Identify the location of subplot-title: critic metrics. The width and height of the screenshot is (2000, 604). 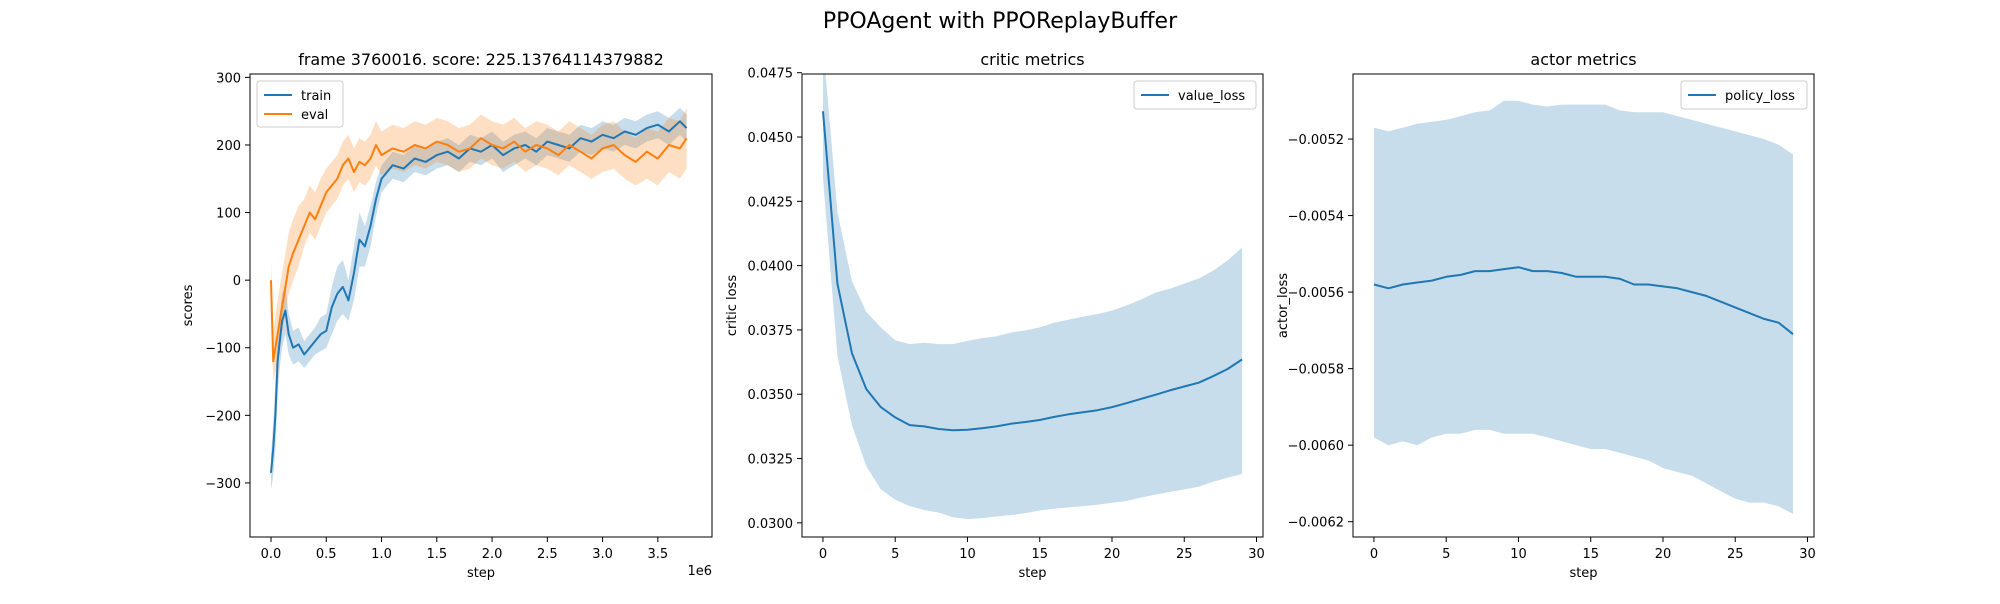
(1032, 59).